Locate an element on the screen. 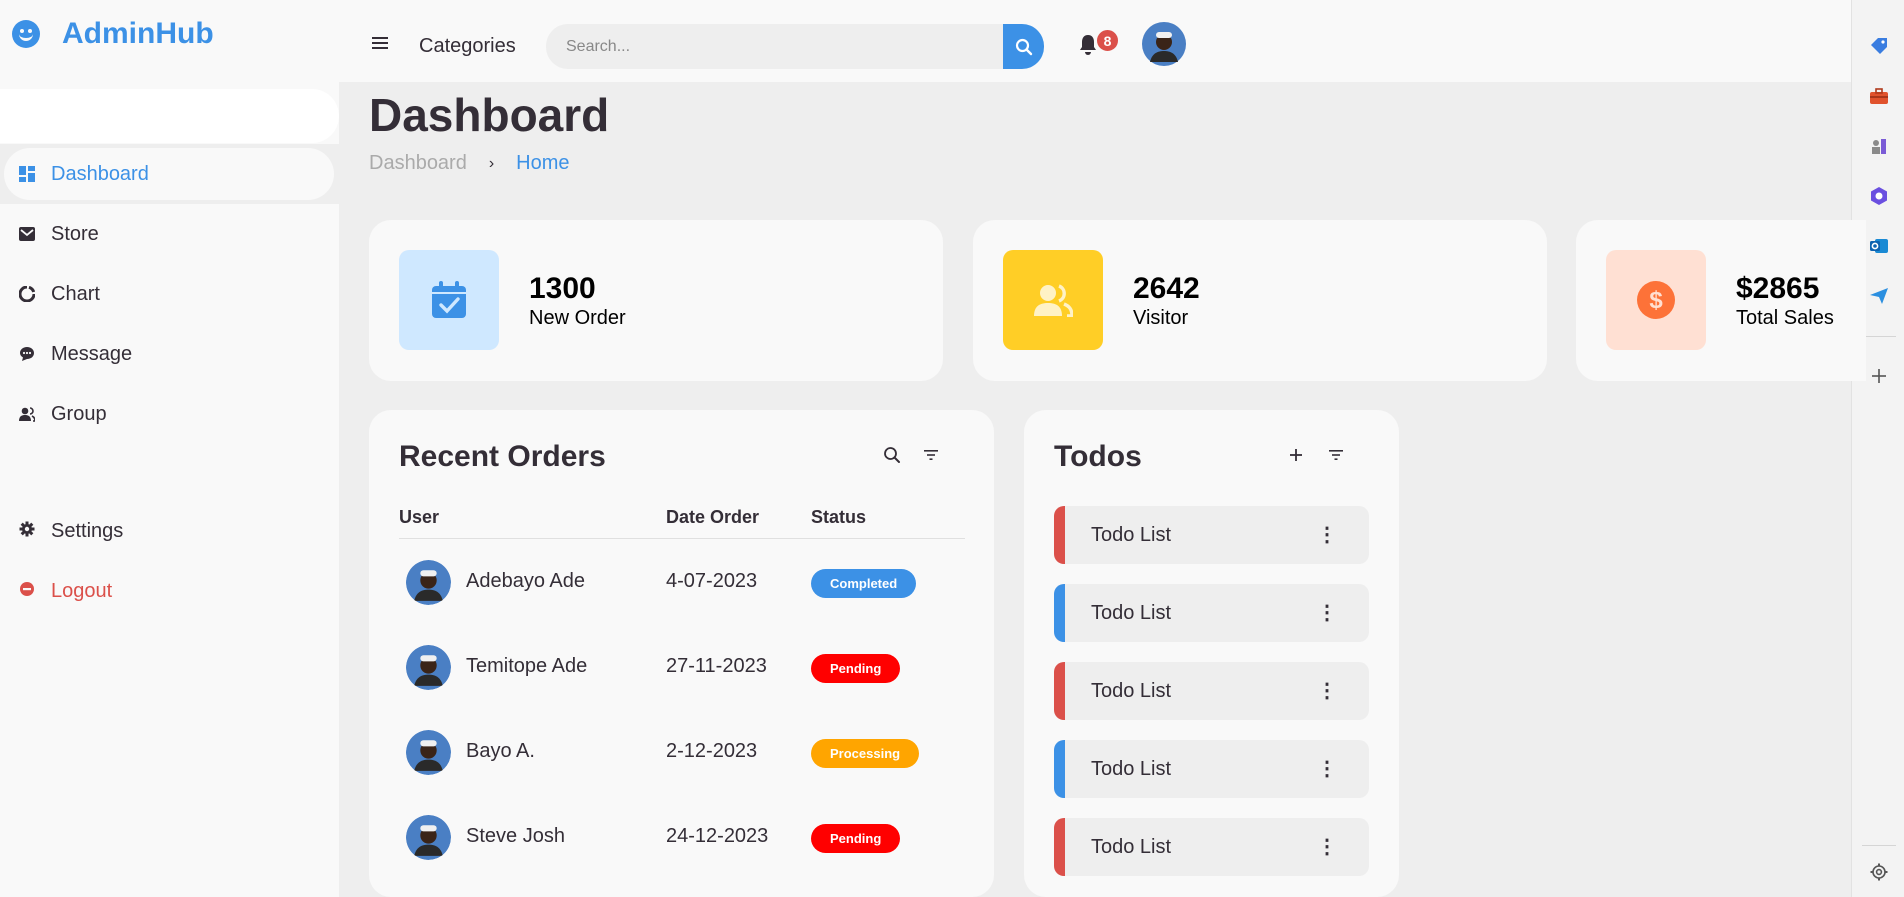 The image size is (1904, 897). sidebar-item-label: Message is located at coordinates (92, 353).